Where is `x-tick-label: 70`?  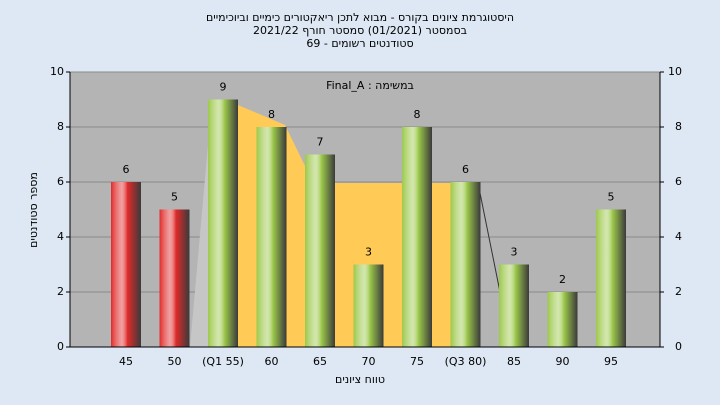 x-tick-label: 70 is located at coordinates (369, 361).